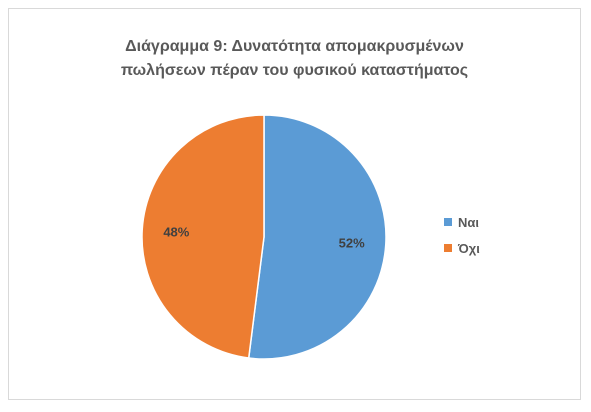 The height and width of the screenshot is (412, 591). I want to click on pie-slice-yes, so click(317, 237).